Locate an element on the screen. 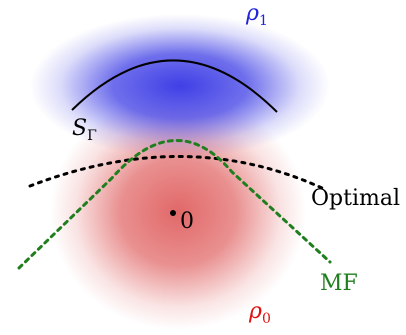 The height and width of the screenshot is (335, 406). rho1-label-main: ρ is located at coordinates (252, 13).